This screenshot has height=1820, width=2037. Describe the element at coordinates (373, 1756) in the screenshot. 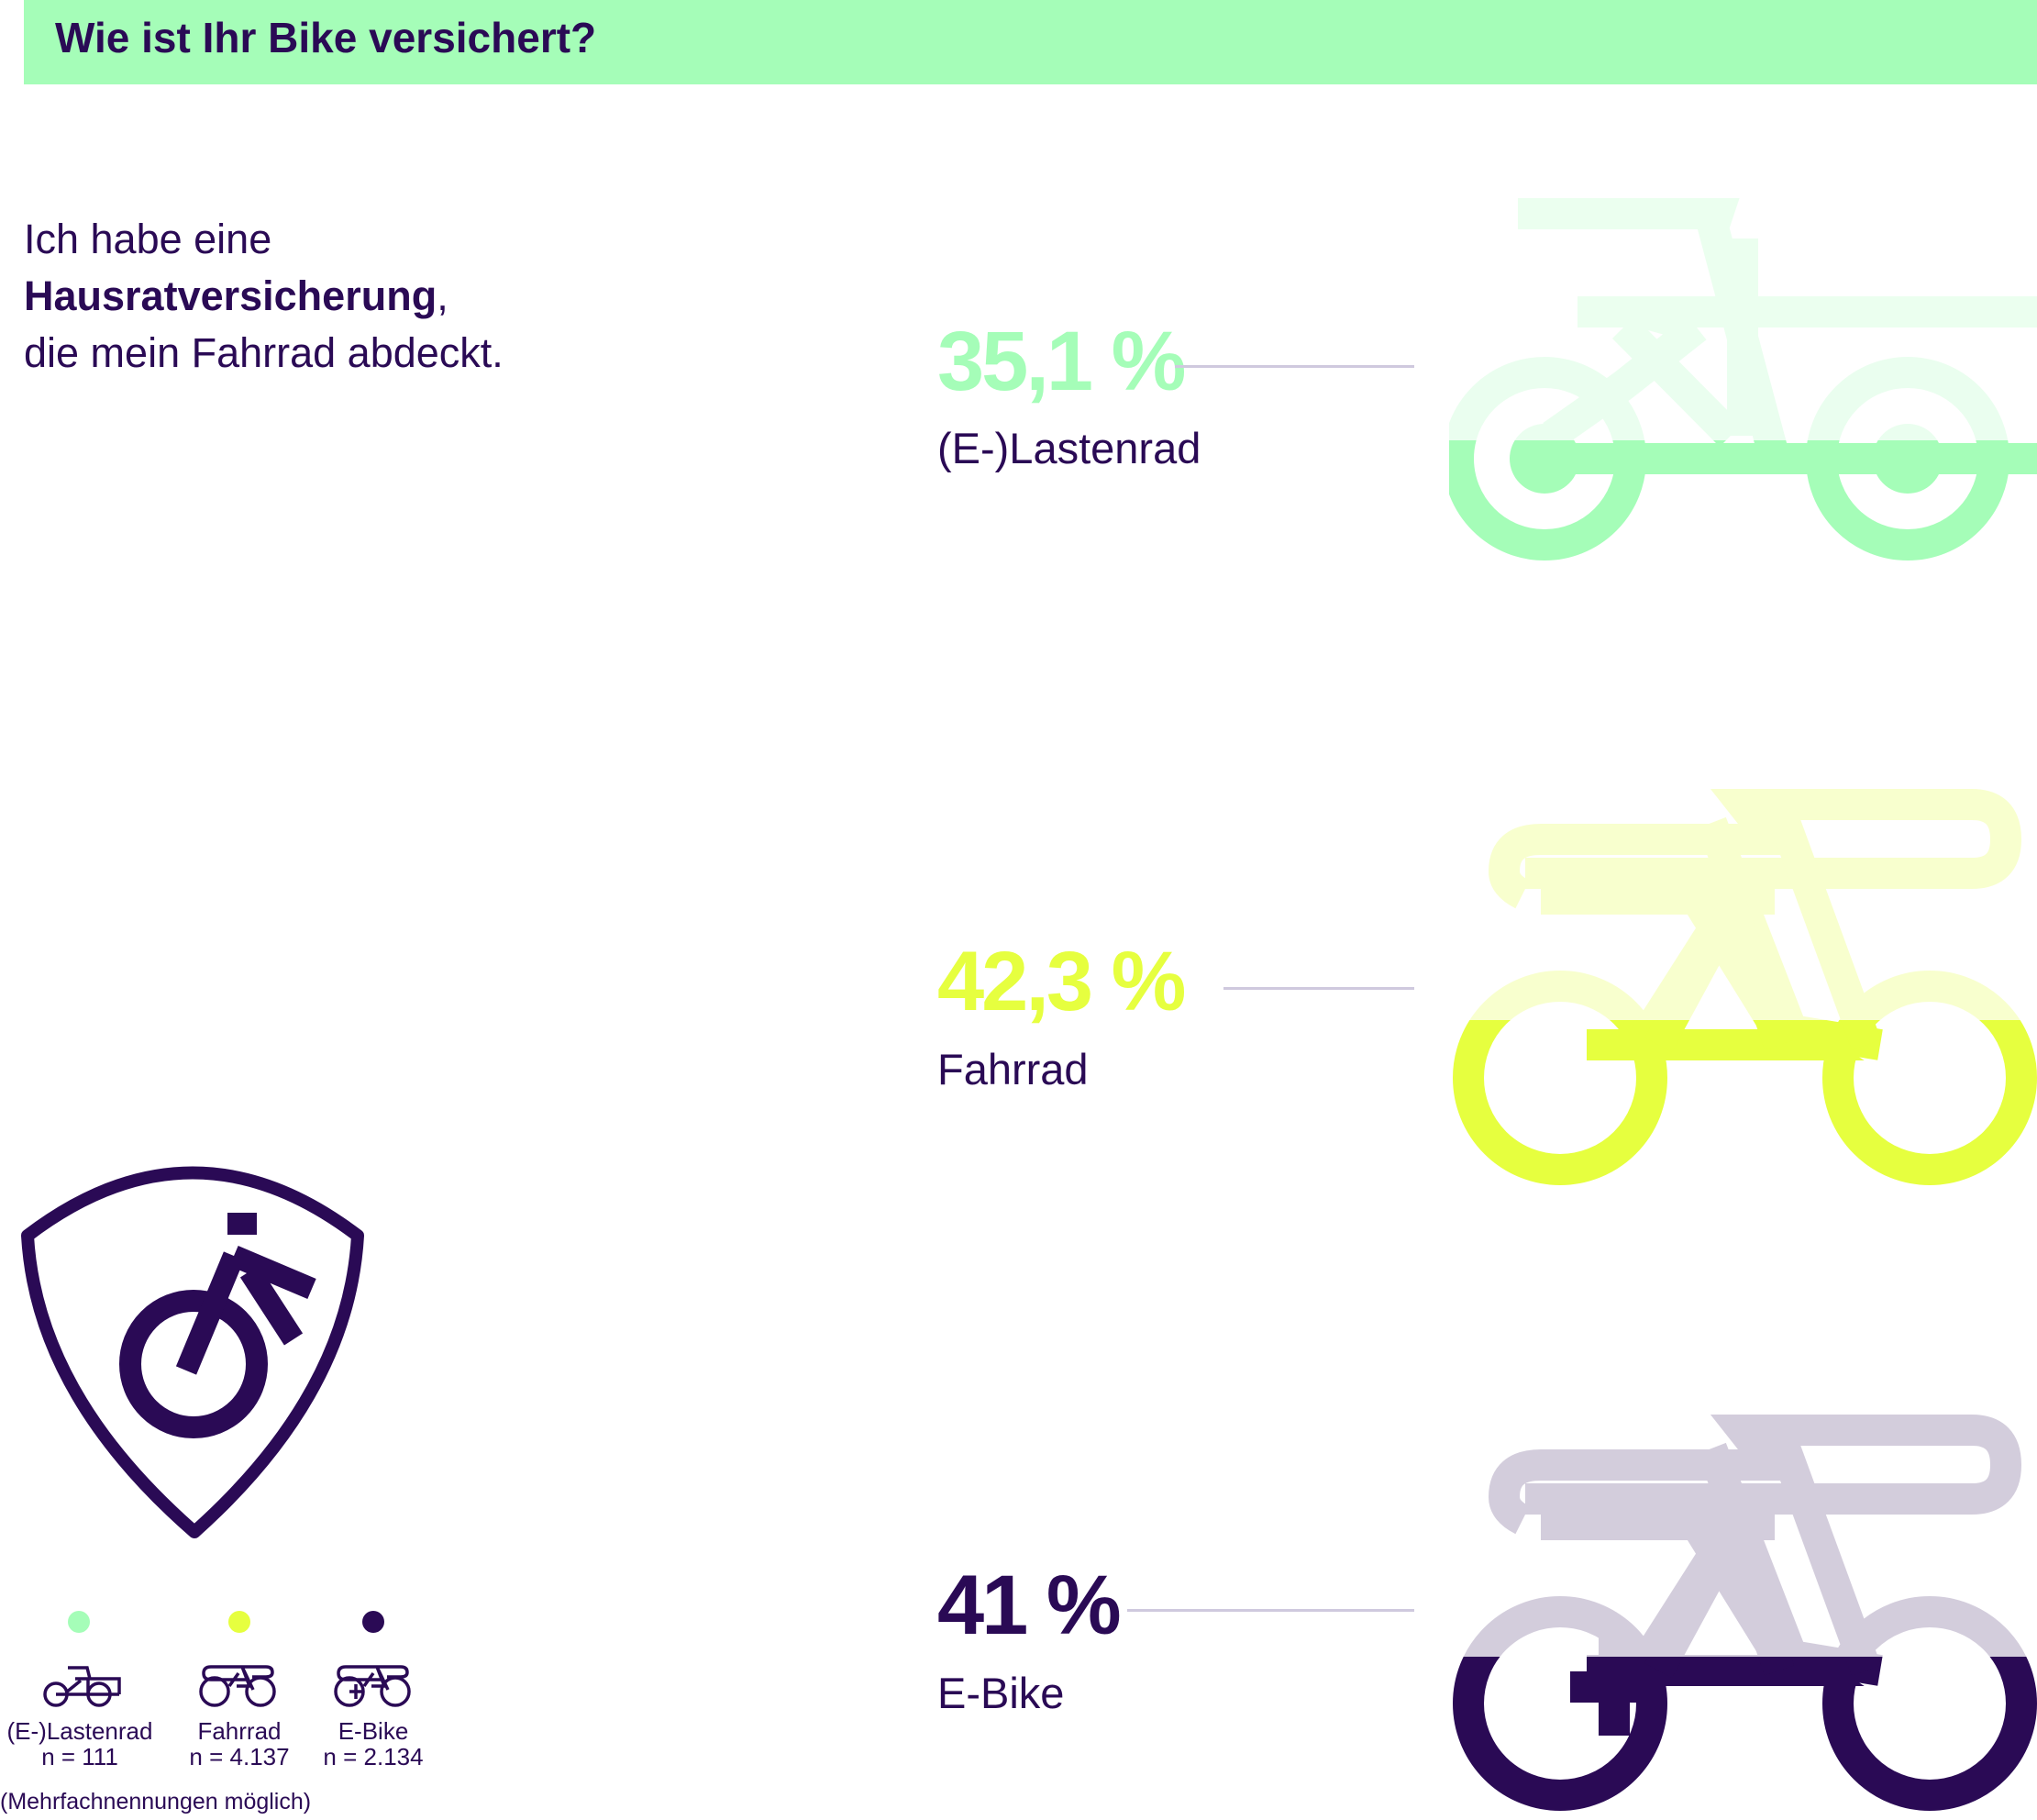

I see `legend-n-ebike: n = 2.134` at that location.